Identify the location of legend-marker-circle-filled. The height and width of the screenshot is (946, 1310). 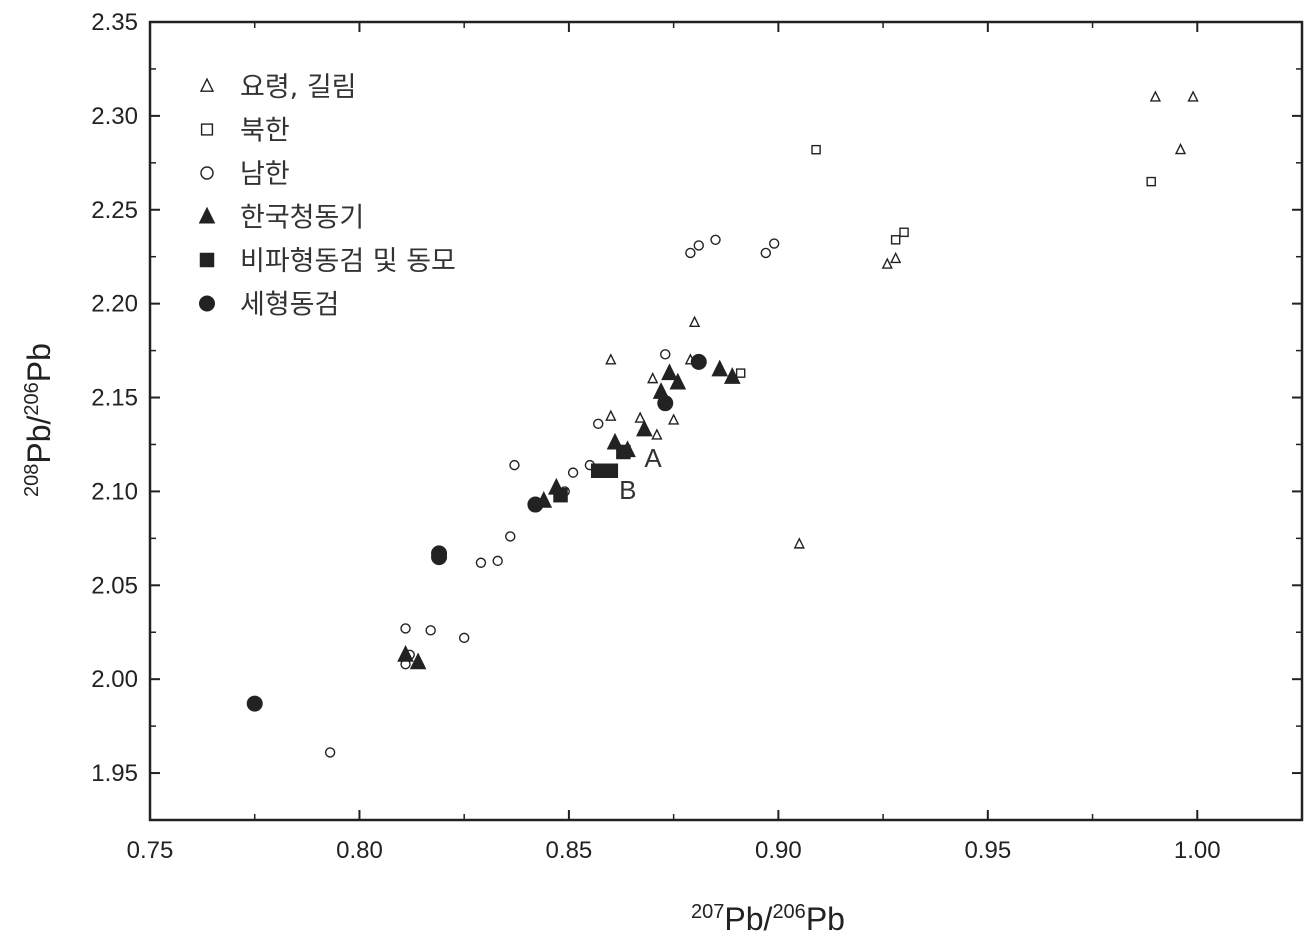
(207, 303).